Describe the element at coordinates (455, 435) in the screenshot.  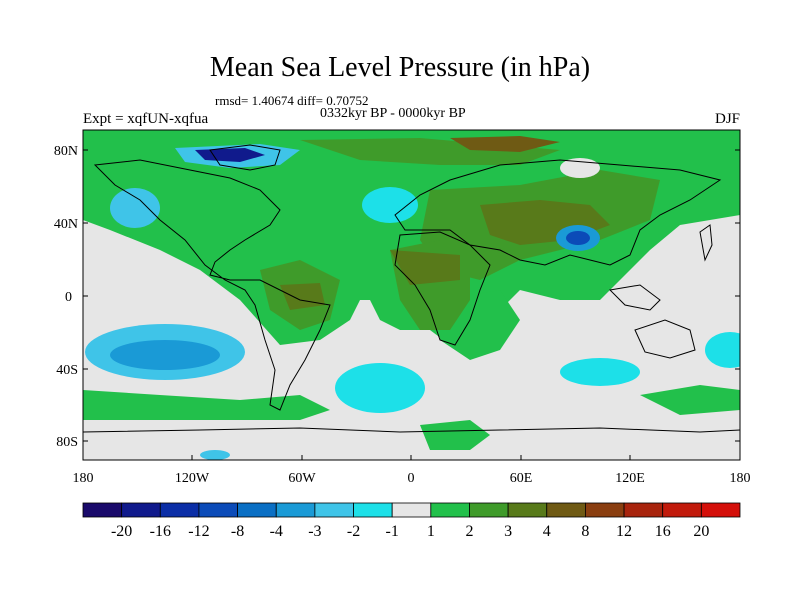
I see `field-pos-antarctic` at that location.